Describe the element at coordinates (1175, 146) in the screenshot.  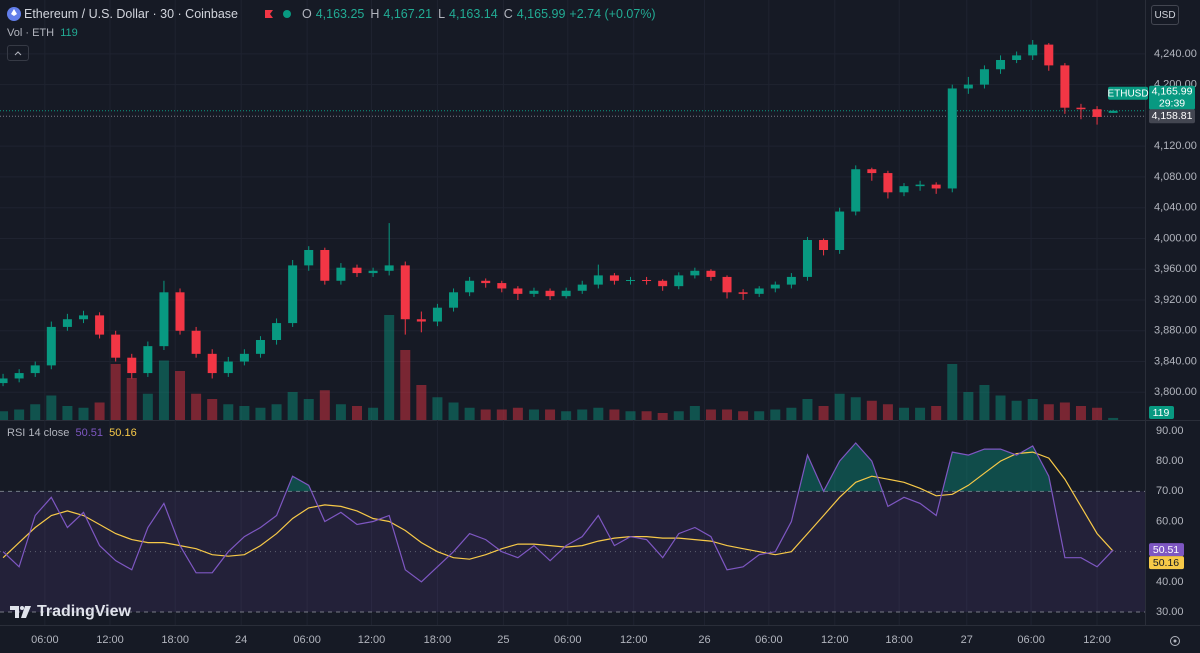
I see `y-tick-label: 4,120.00` at that location.